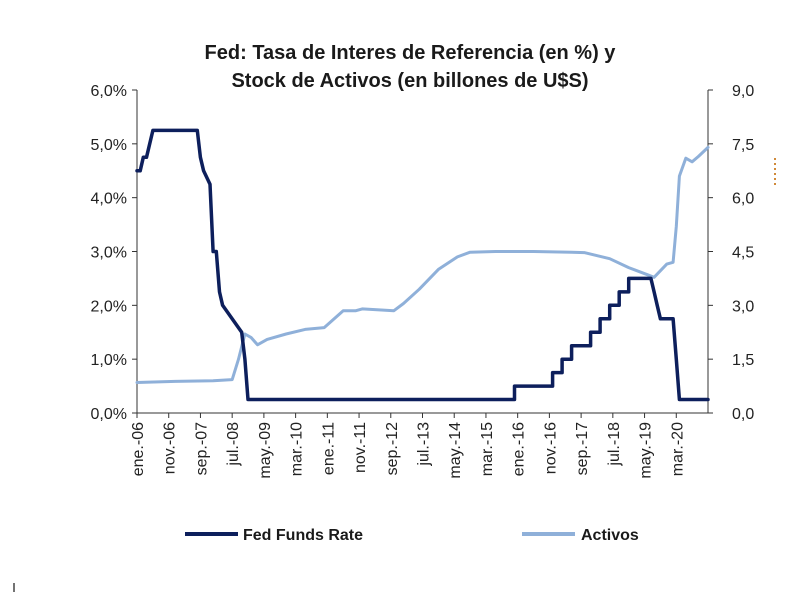 The width and height of the screenshot is (800, 596). I want to click on left-tick-label: 6,0%, so click(109, 91).